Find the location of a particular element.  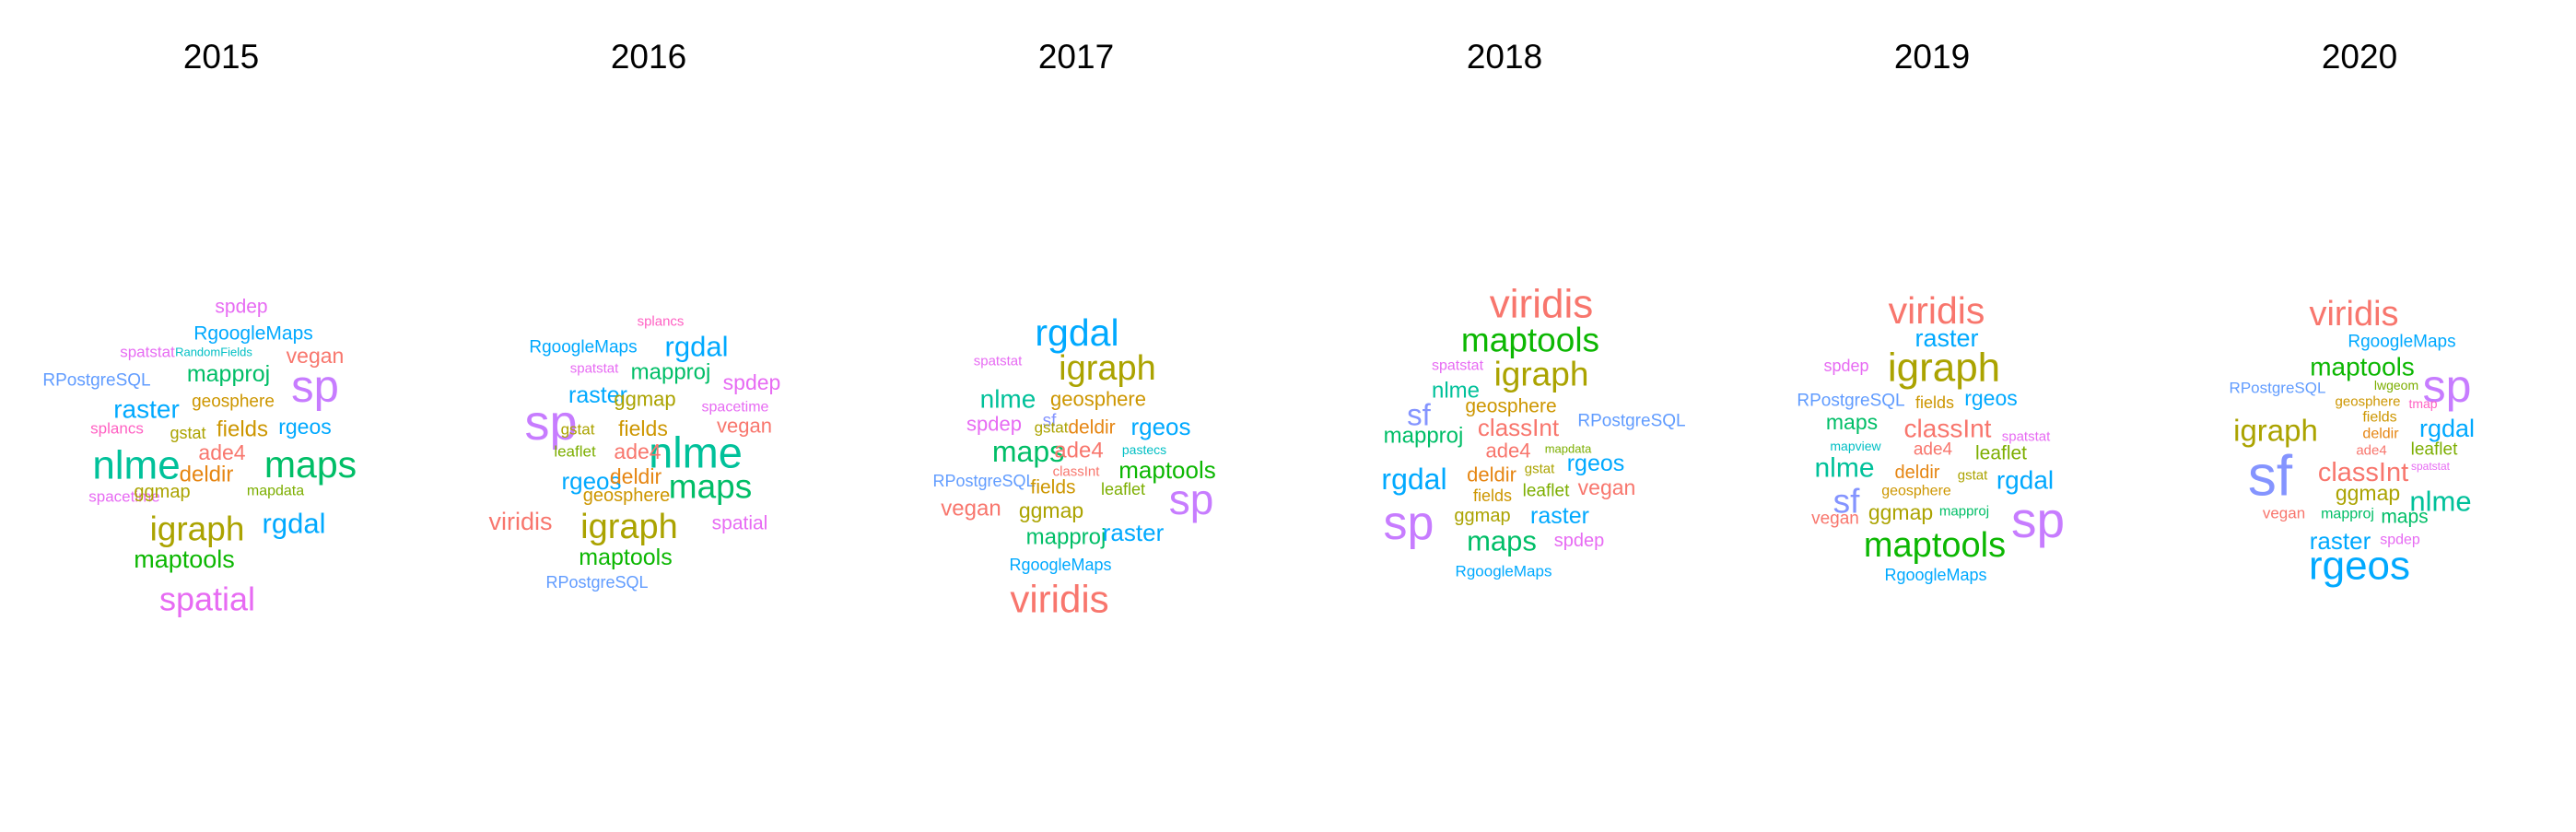

word-mapdata: mapdata is located at coordinates (1568, 449).